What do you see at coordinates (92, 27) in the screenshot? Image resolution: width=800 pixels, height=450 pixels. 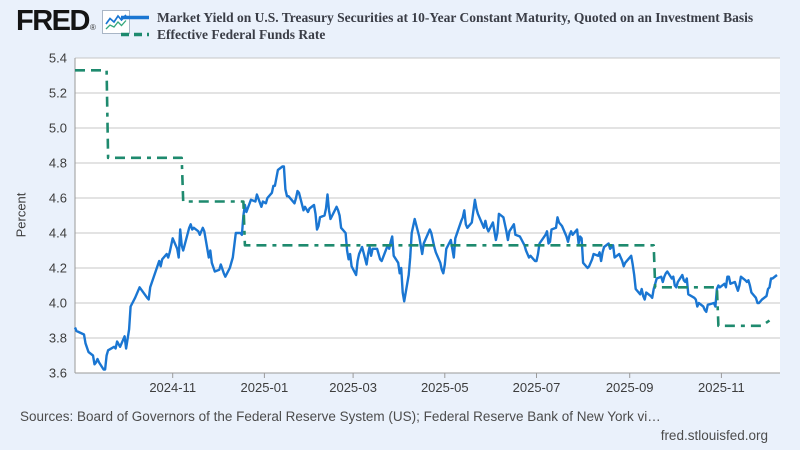 I see `registered-trademark-icon: ®` at bounding box center [92, 27].